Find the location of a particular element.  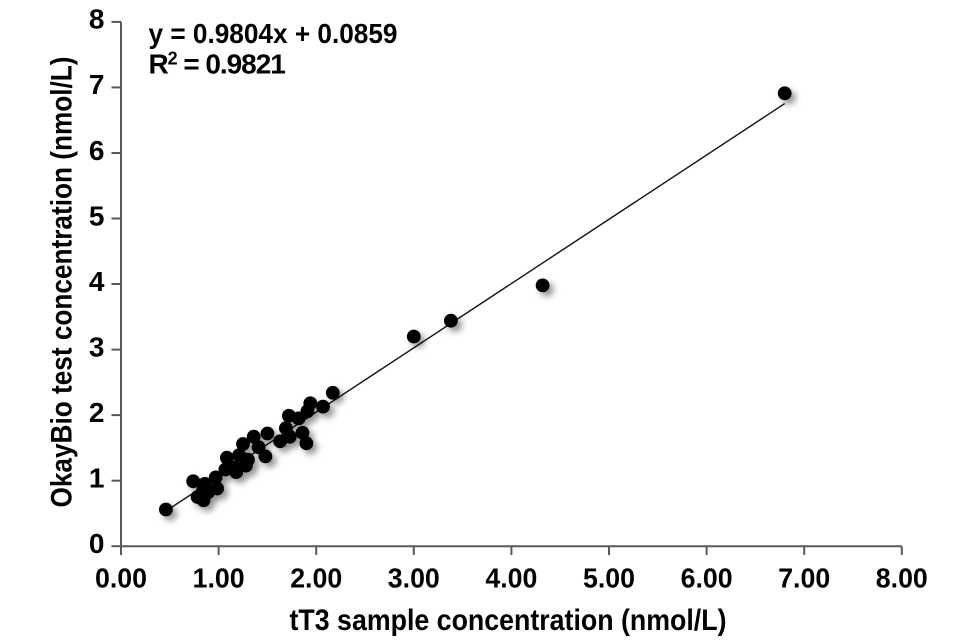

svg-text: 4.00 is located at coordinates (511, 578).